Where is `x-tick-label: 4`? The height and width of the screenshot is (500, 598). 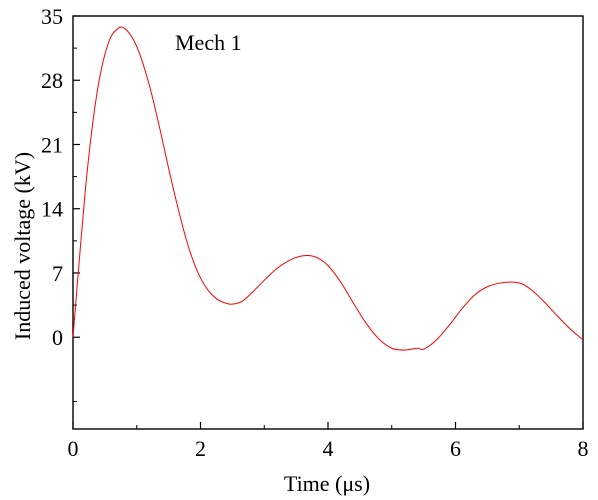
x-tick-label: 4 is located at coordinates (328, 448).